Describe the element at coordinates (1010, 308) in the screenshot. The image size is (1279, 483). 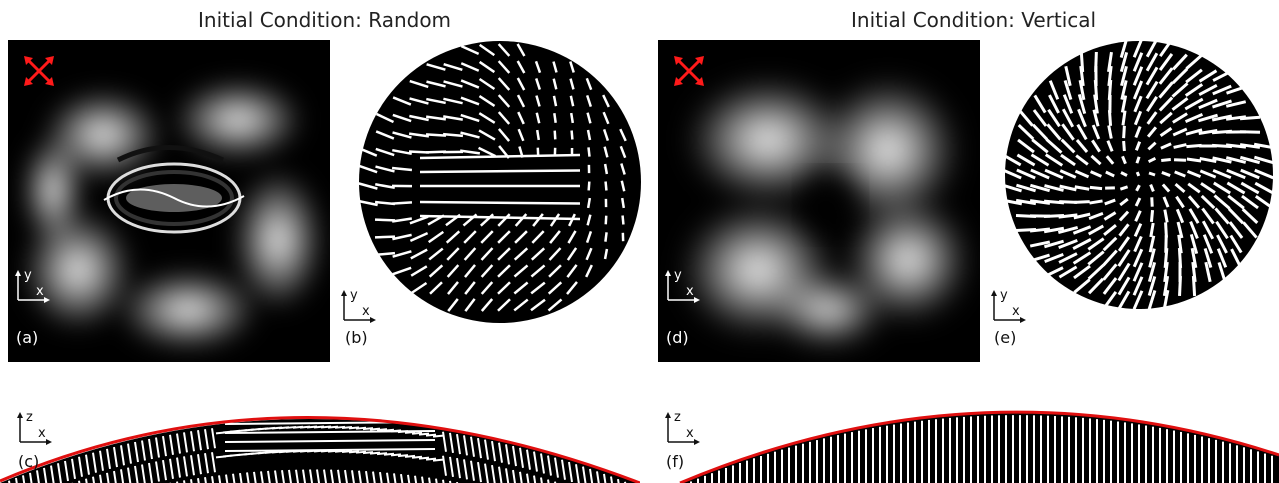
I see `panel-e-axes: y x` at that location.